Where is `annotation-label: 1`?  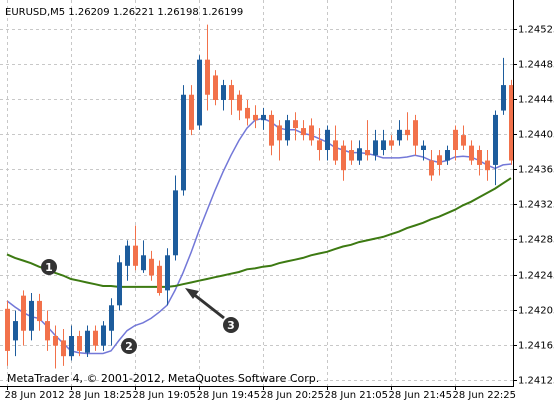 annotation-label: 1 is located at coordinates (49, 267).